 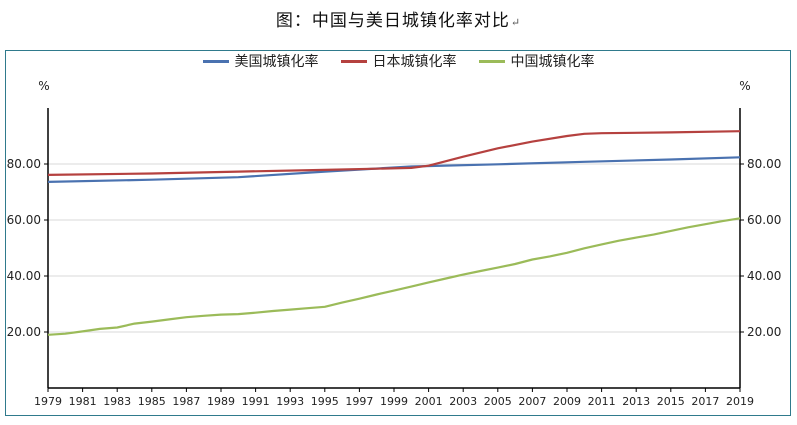 I want to click on legend-item-china: 中国城镇化率, so click(x=536, y=61).